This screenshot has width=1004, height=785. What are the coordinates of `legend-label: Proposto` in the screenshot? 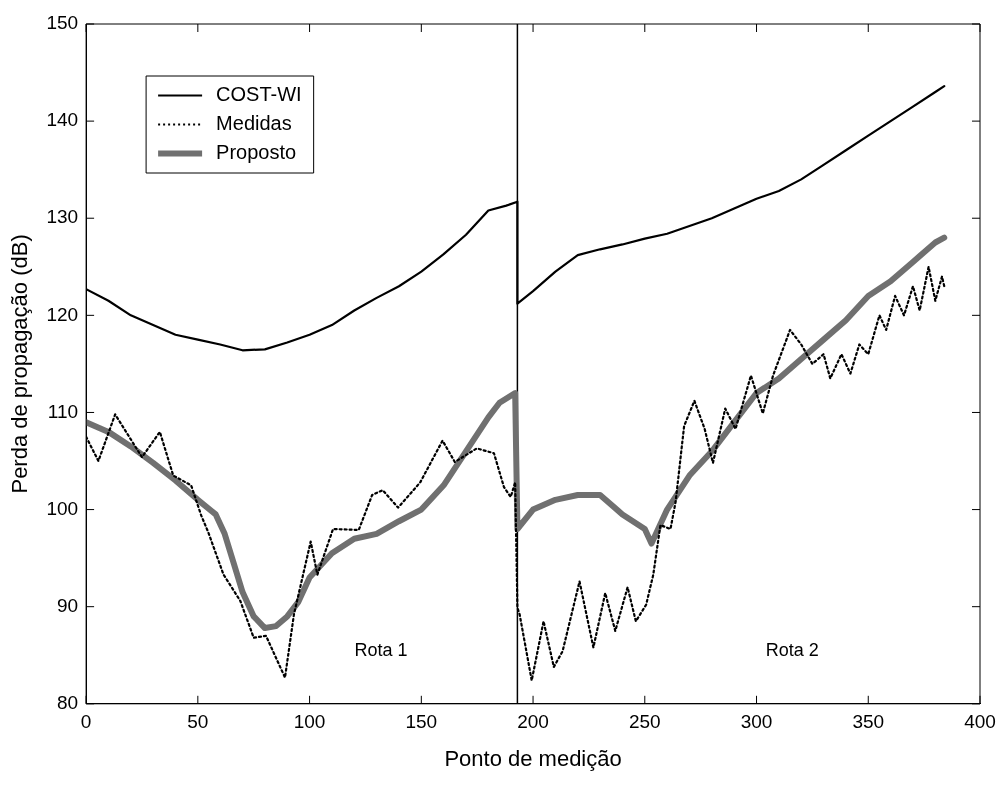 It's located at (256, 152).